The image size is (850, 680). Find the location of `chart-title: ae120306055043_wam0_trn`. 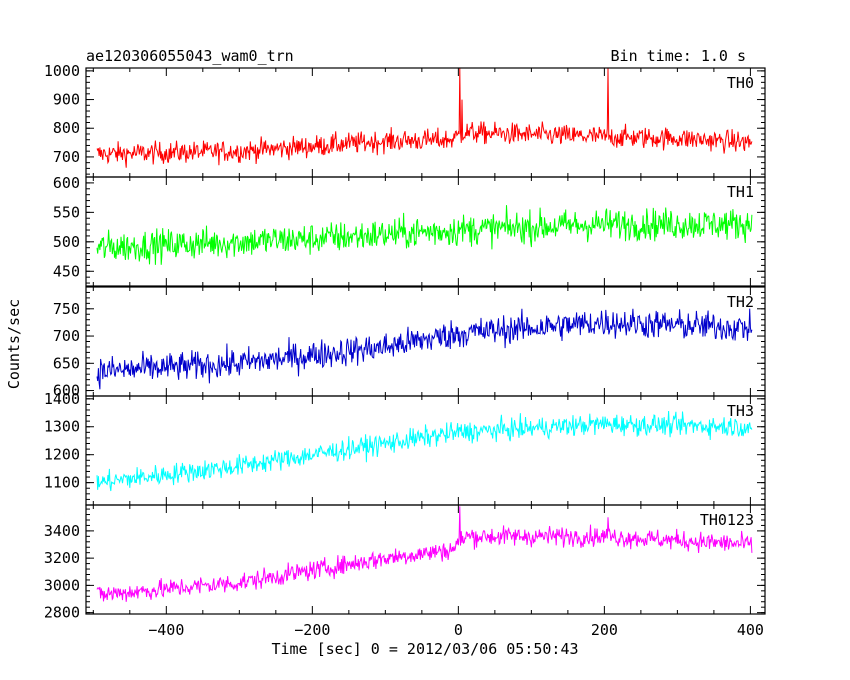

chart-title: ae120306055043_wam0_trn is located at coordinates (190, 56).